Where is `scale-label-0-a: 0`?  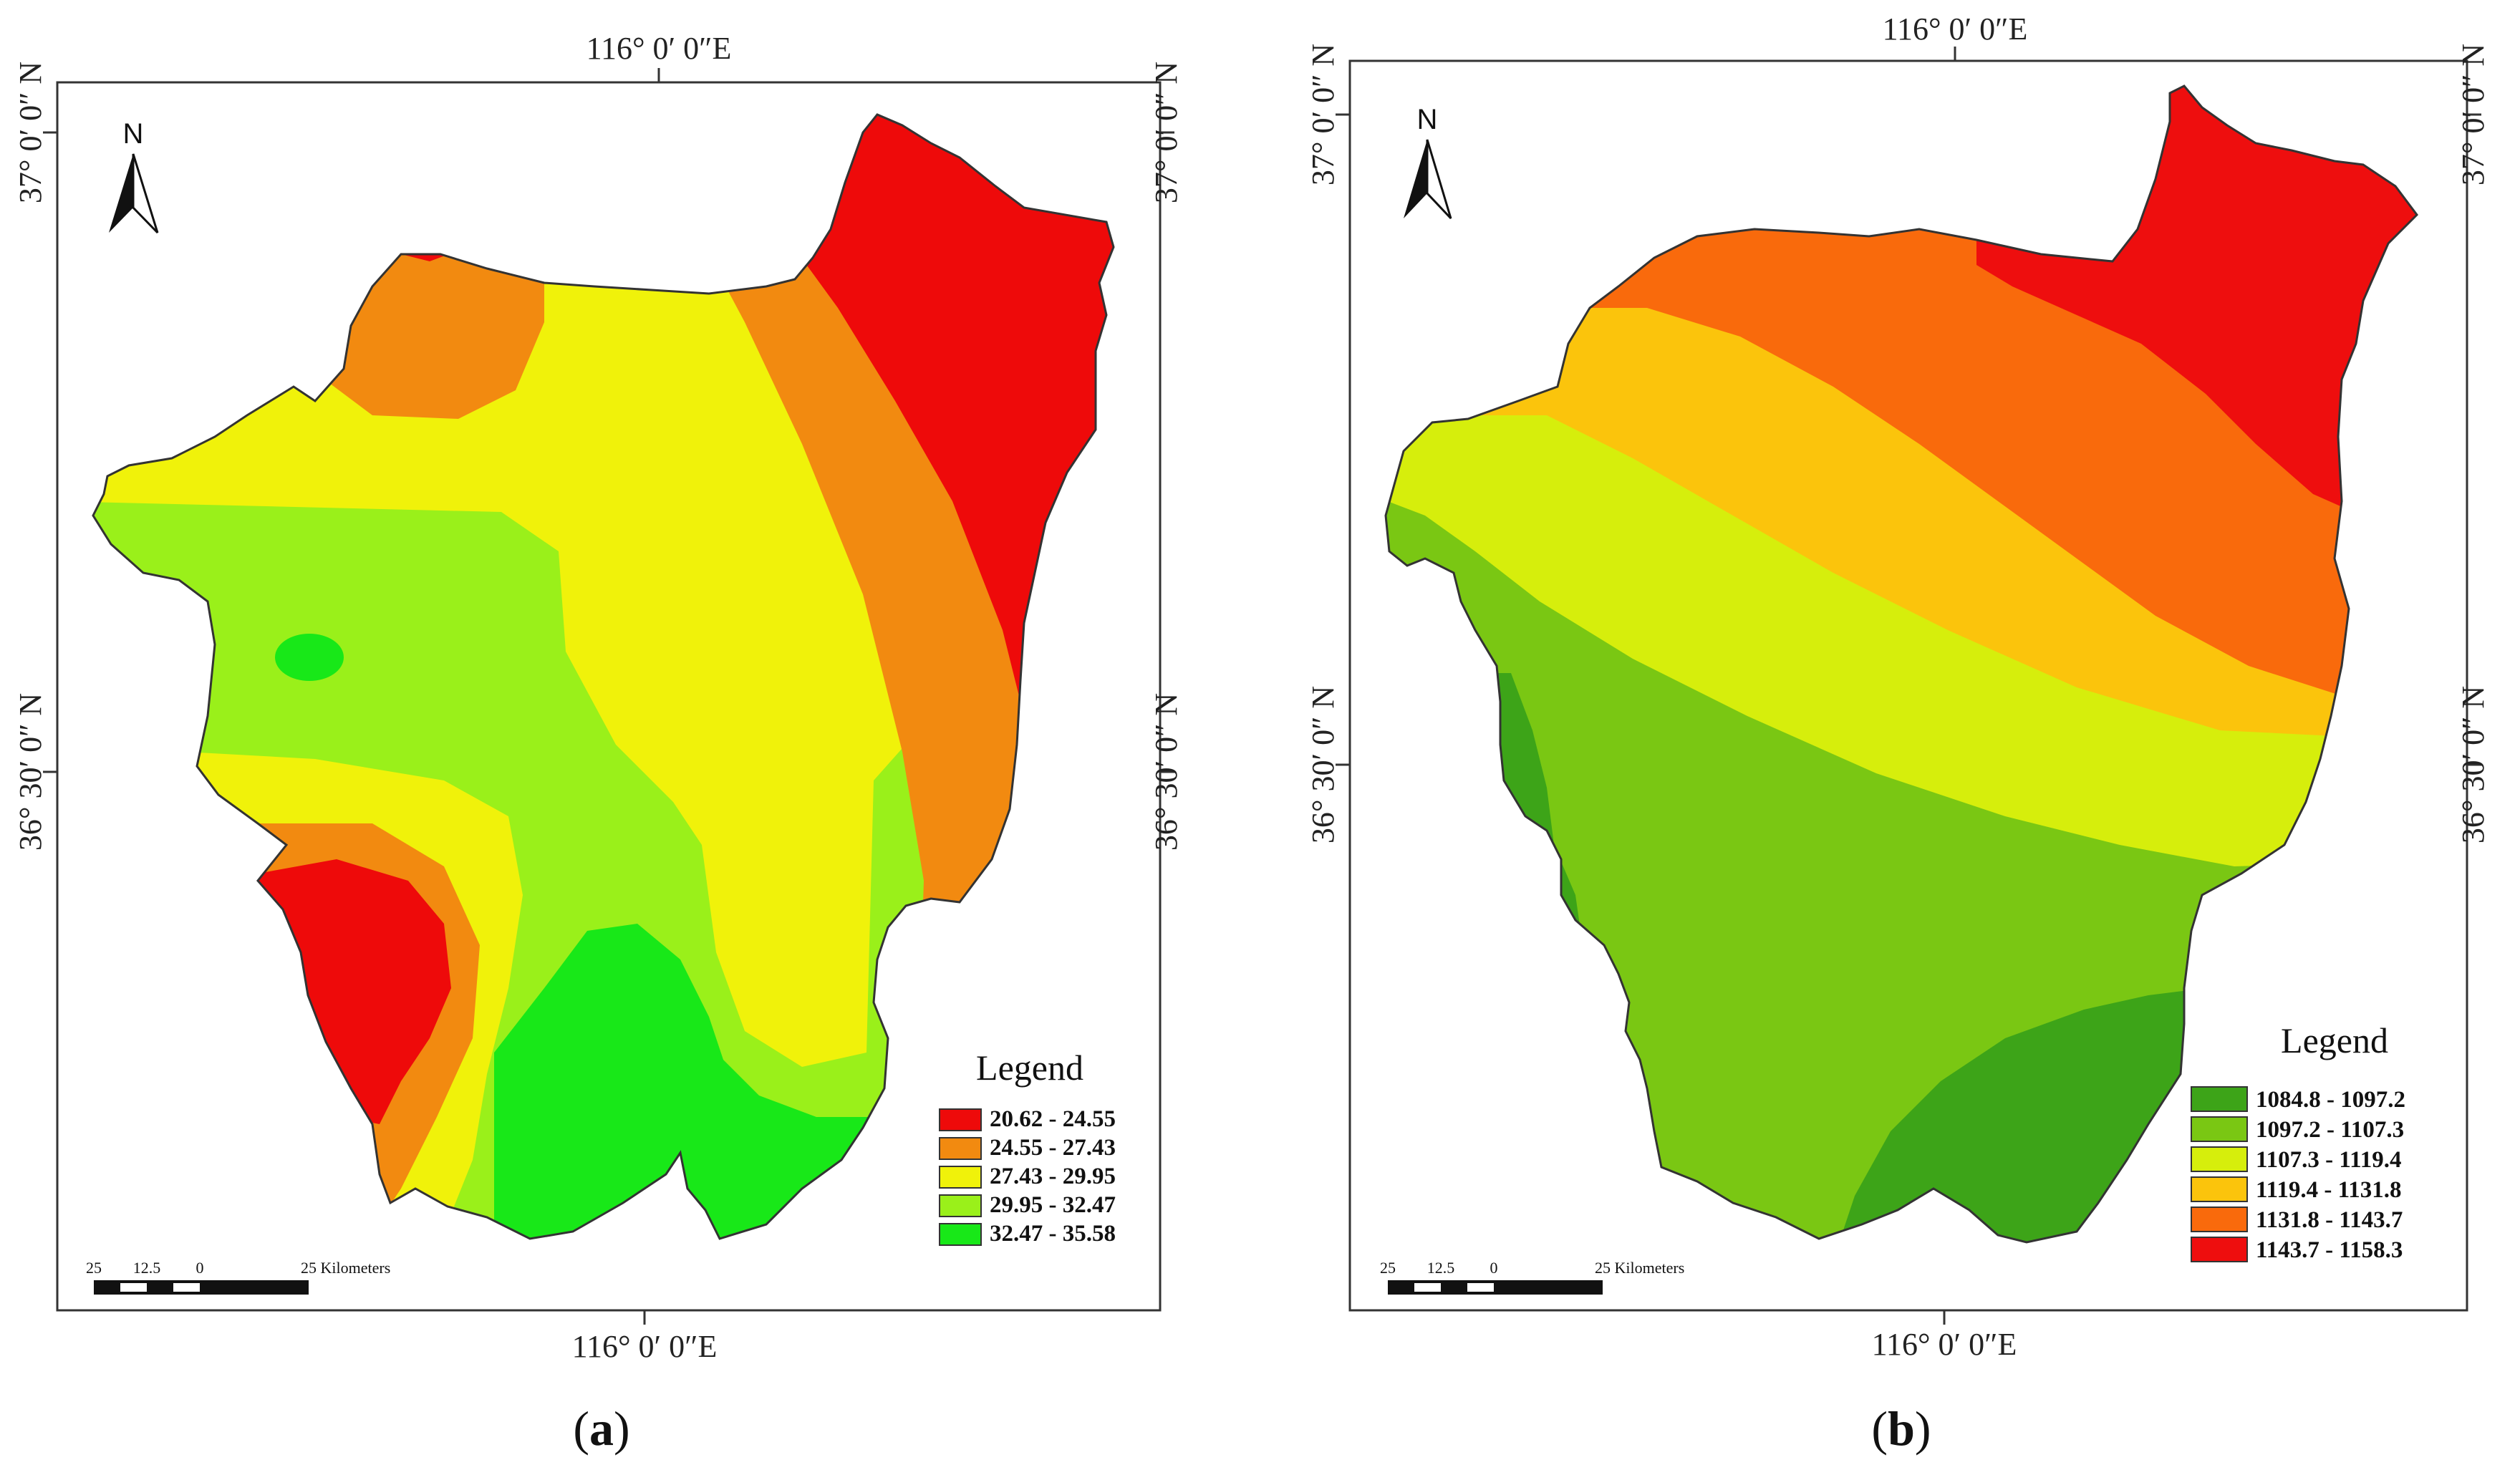
scale-label-0-a: 0 is located at coordinates (200, 1268).